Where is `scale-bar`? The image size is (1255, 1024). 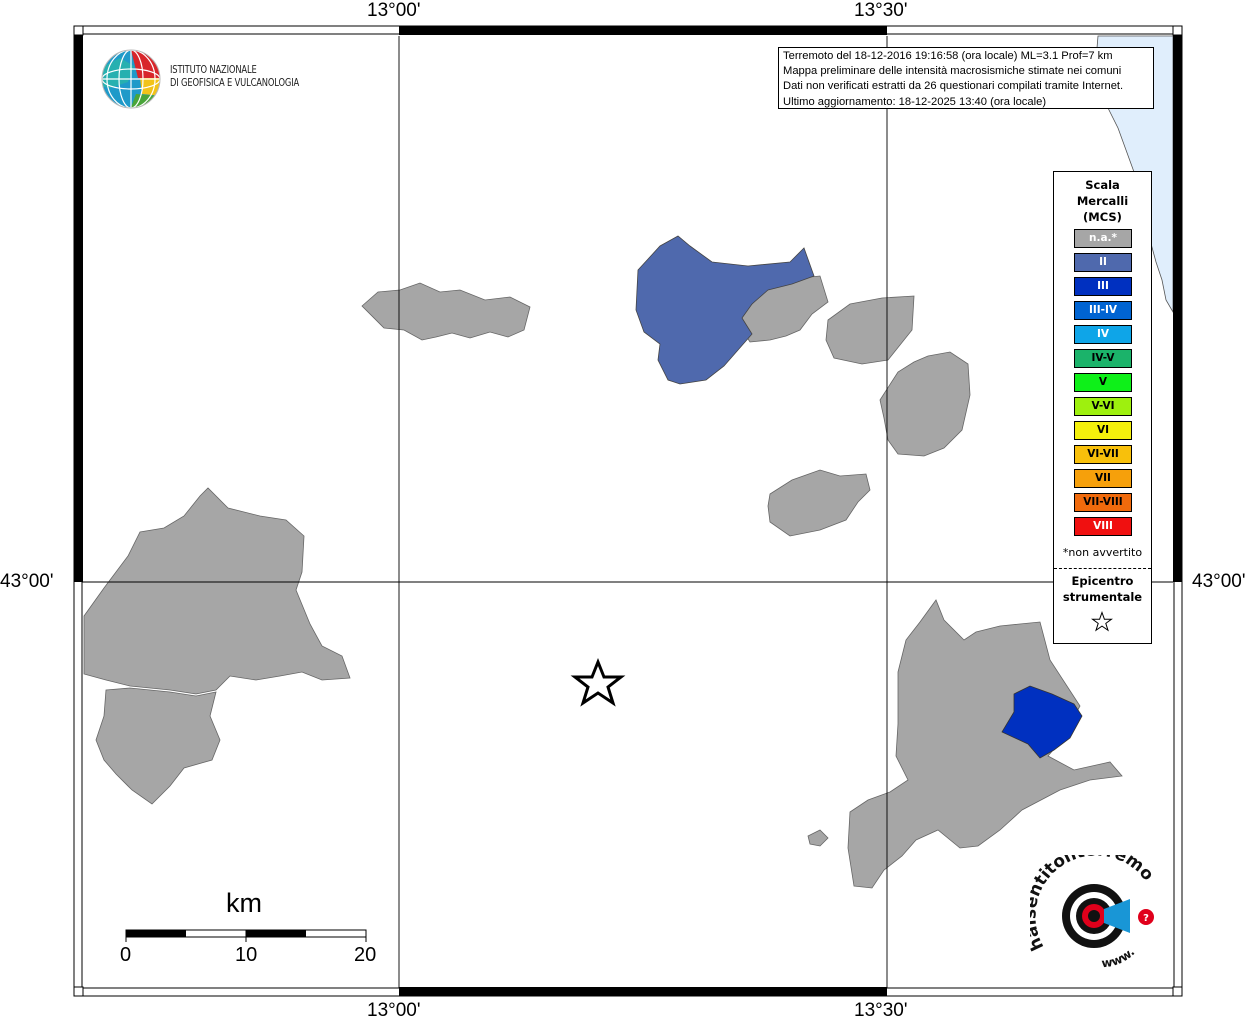 scale-bar is located at coordinates (246, 935).